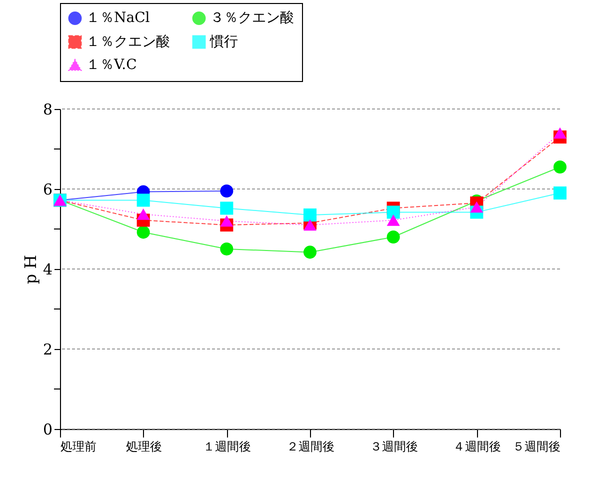 The width and height of the screenshot is (612, 486). Describe the element at coordinates (118, 18) in the screenshot. I see `legend-label: １％NaCl` at that location.